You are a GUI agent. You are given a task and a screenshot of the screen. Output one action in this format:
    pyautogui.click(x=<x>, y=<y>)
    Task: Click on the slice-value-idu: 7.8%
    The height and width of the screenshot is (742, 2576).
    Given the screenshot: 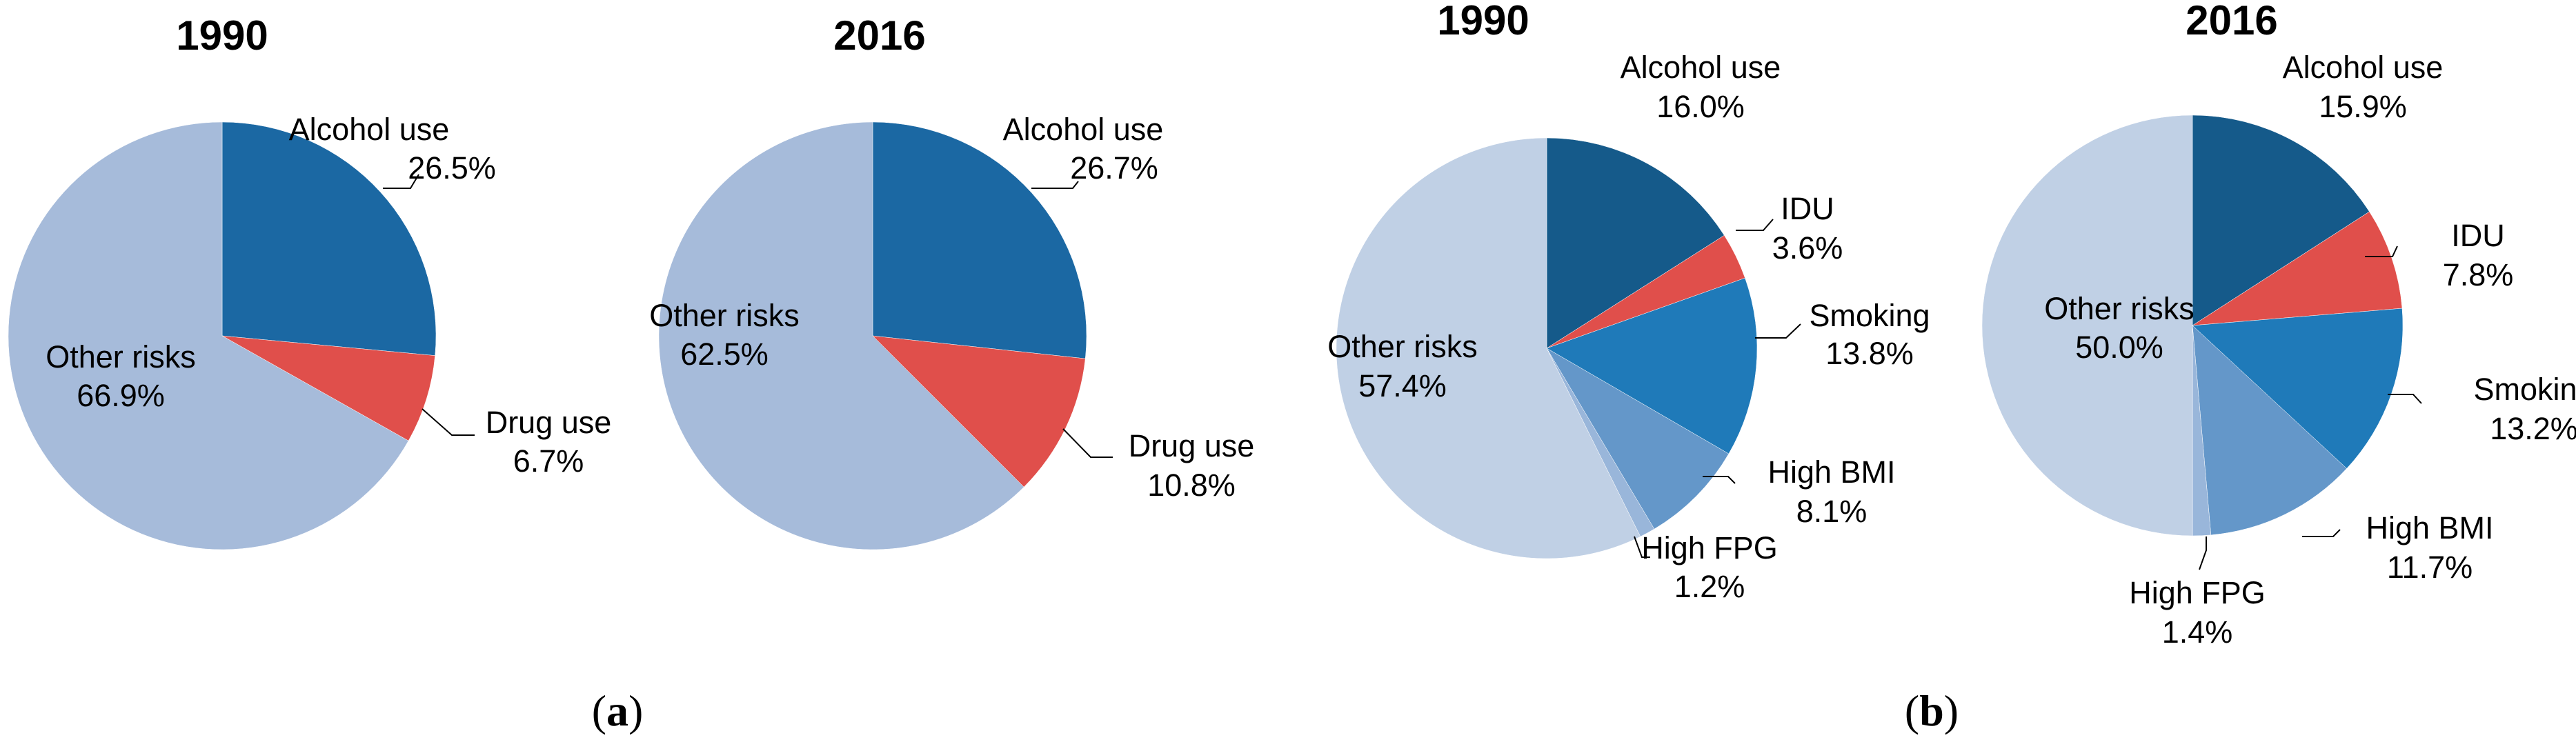 What is the action you would take?
    pyautogui.click(x=2478, y=274)
    